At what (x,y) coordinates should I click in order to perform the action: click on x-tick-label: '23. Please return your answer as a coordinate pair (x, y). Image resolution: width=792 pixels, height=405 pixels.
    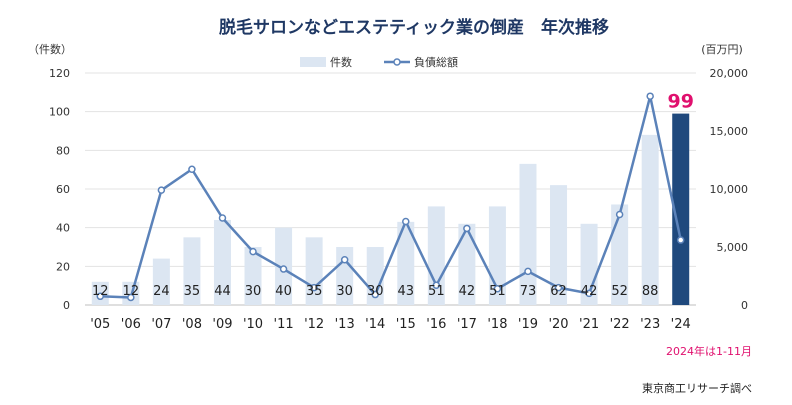
    Looking at the image, I should click on (650, 324).